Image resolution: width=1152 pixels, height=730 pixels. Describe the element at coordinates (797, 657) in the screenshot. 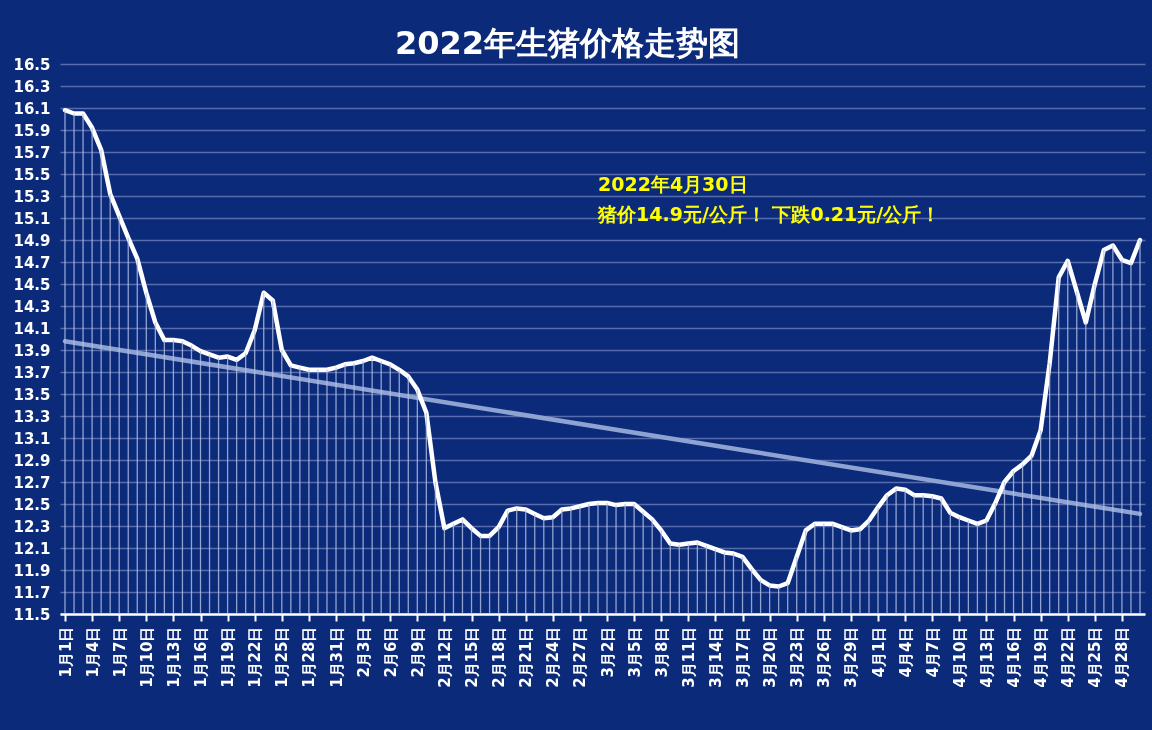

I see `x-tick-label: 3月23日` at that location.